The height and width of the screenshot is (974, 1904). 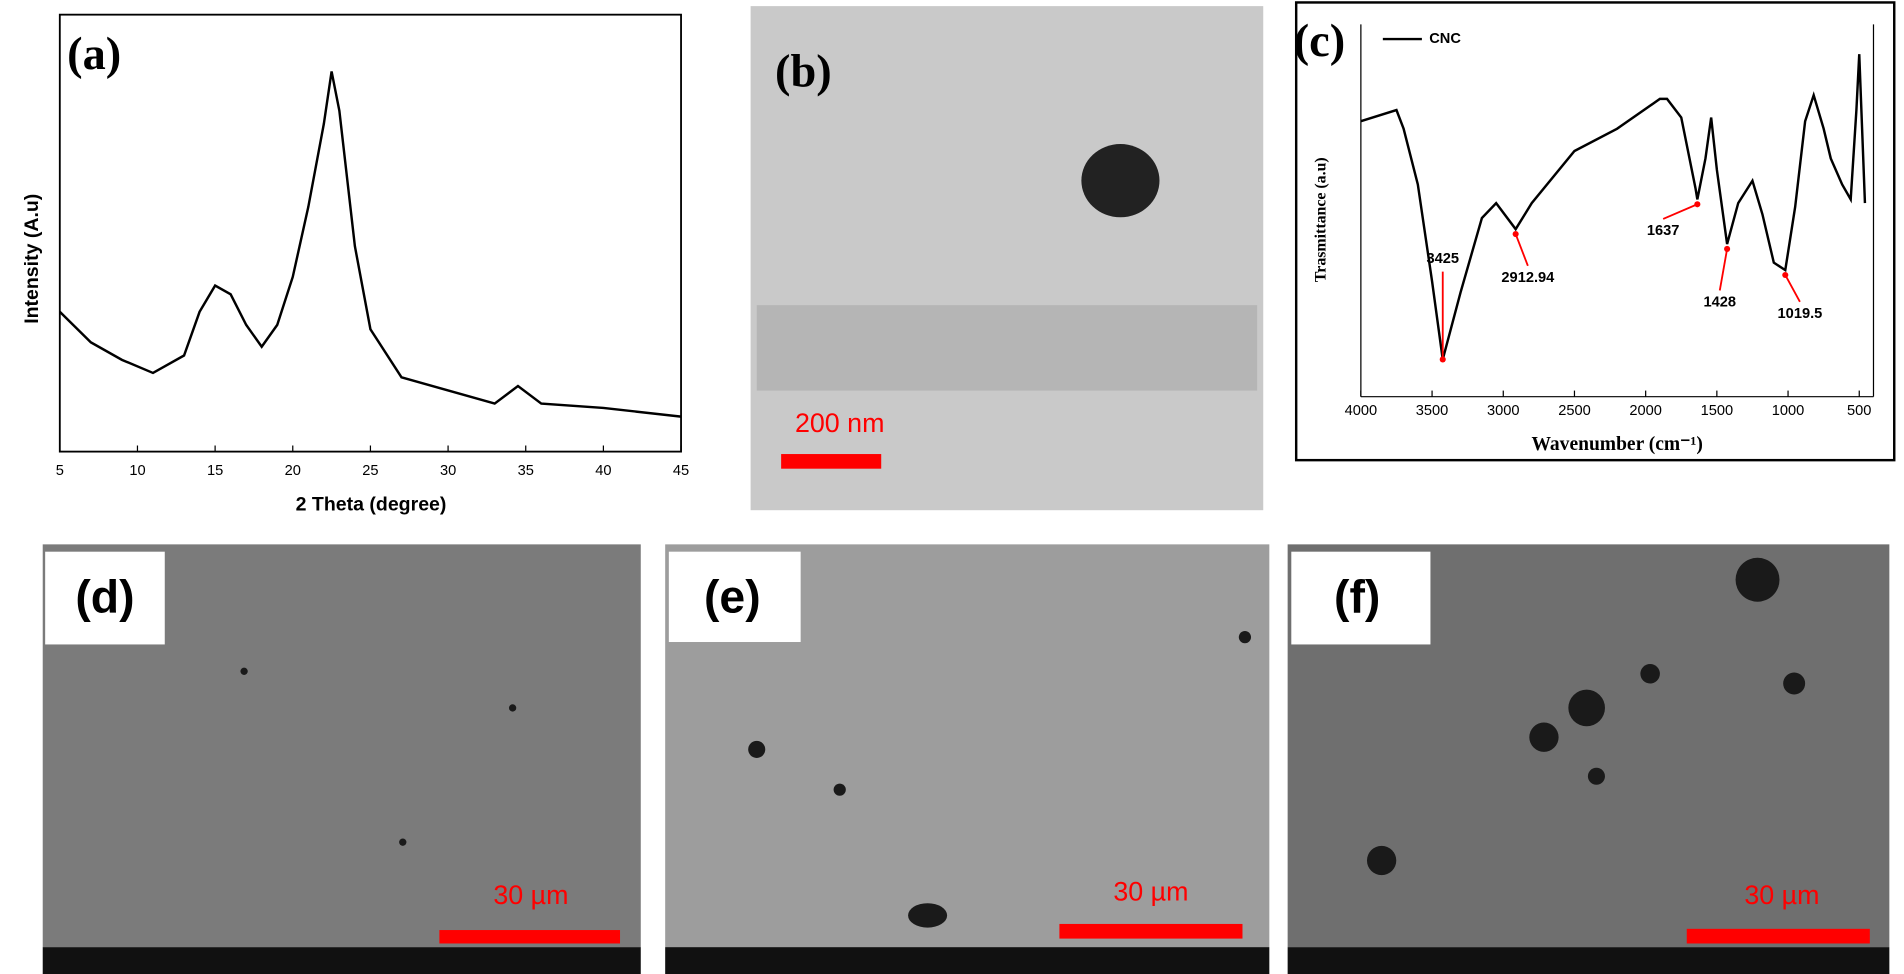 I want to click on x-tick-label: 3000, so click(x=1503, y=411).